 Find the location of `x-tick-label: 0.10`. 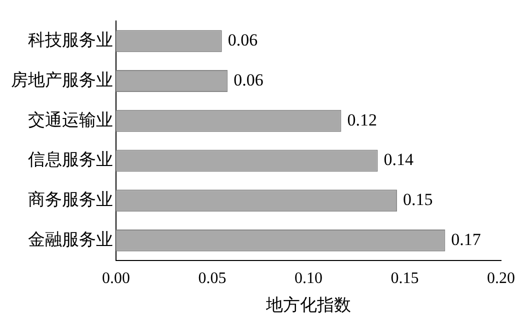

x-tick-label: 0.10 is located at coordinates (308, 279).